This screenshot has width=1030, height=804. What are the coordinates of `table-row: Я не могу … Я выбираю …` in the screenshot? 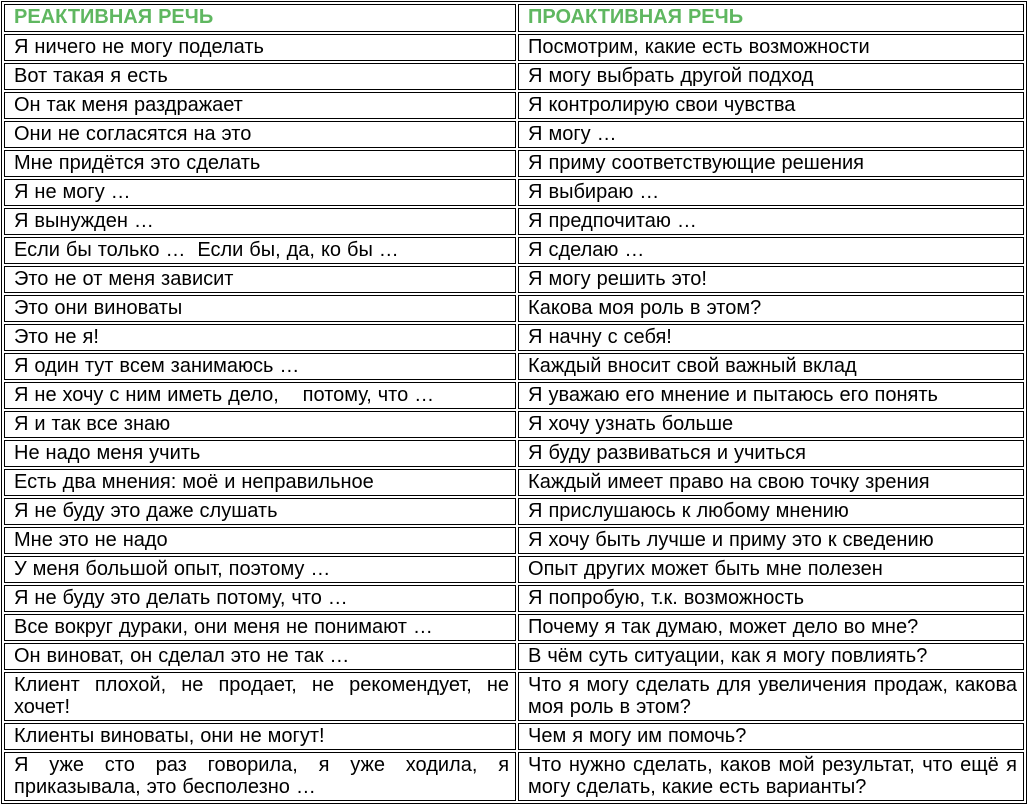 It's located at (514, 192).